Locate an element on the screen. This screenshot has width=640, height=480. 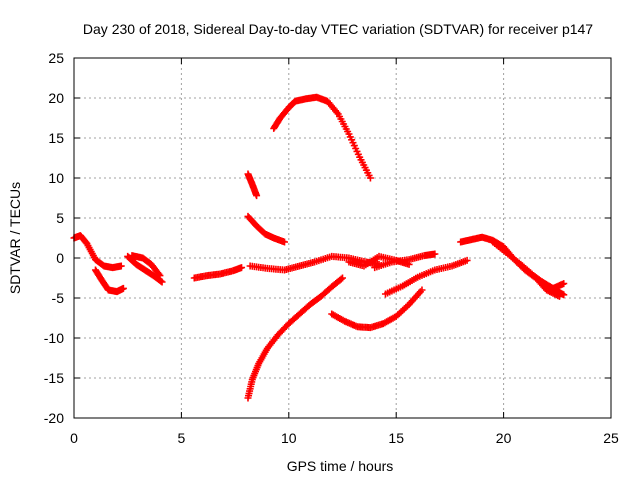
y-tick-label: 20 is located at coordinates (56, 98).